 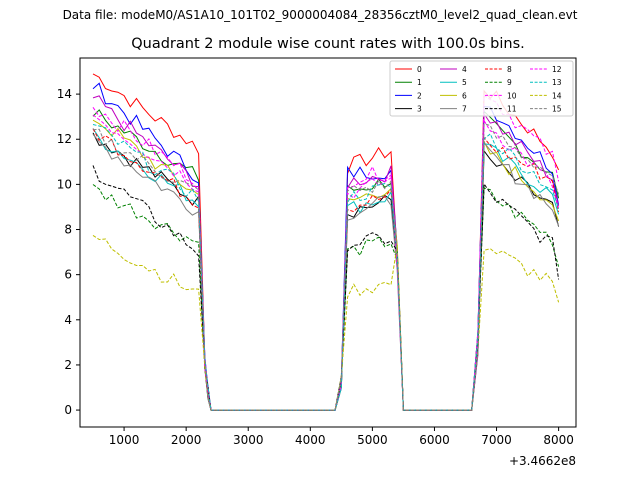 I want to click on legend-label-8: 8, so click(x=509, y=69).